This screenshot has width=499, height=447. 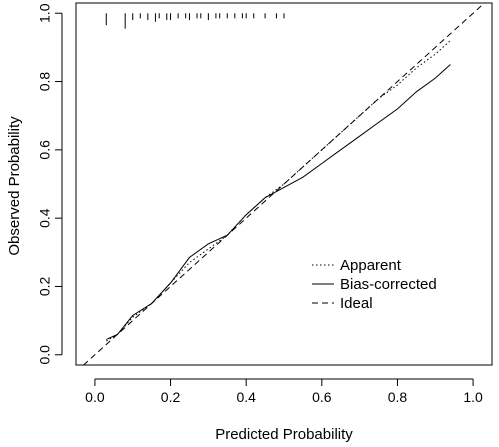 What do you see at coordinates (388, 284) in the screenshot?
I see `legend-label: Bias-corrected` at bounding box center [388, 284].